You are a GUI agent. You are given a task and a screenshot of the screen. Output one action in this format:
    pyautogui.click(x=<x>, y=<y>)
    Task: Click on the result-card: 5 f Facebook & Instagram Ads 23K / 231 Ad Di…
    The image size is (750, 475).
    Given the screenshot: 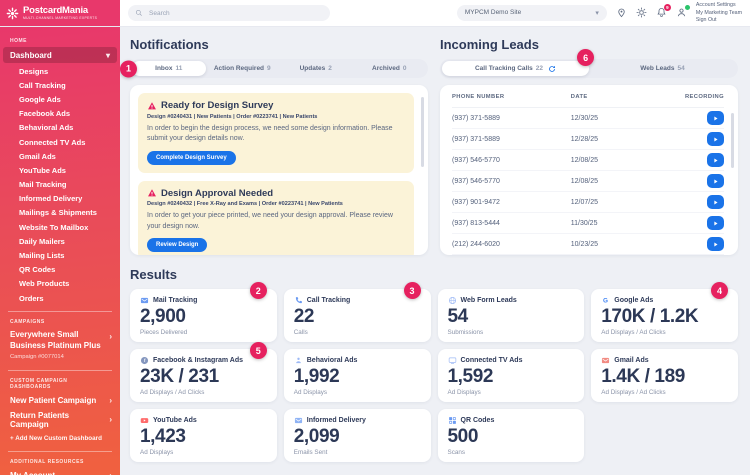 What is the action you would take?
    pyautogui.click(x=203, y=372)
    